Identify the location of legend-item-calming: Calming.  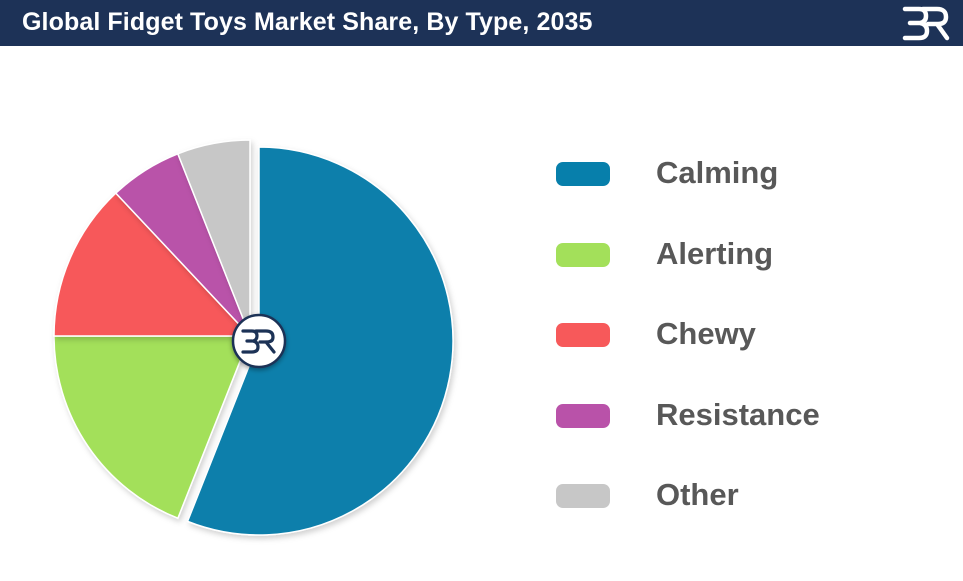
(755, 190).